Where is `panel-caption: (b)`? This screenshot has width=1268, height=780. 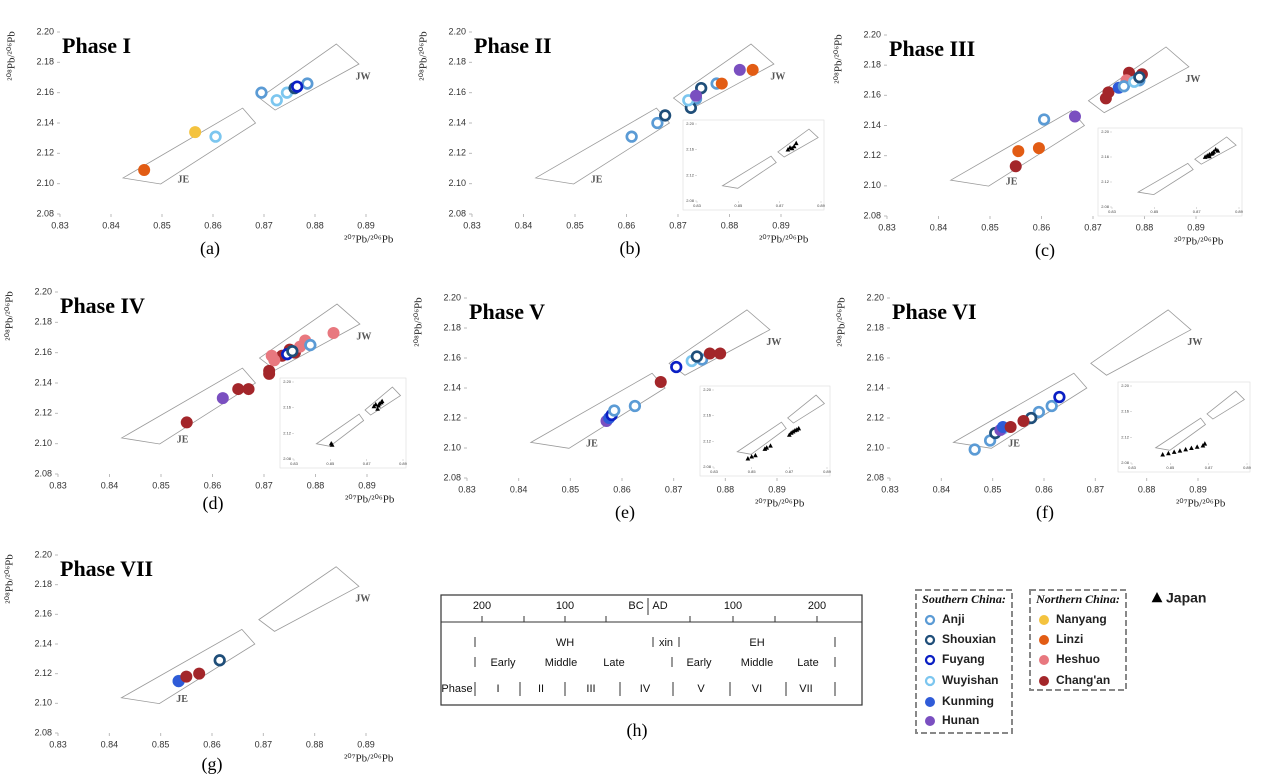
panel-caption: (b) is located at coordinates (630, 248).